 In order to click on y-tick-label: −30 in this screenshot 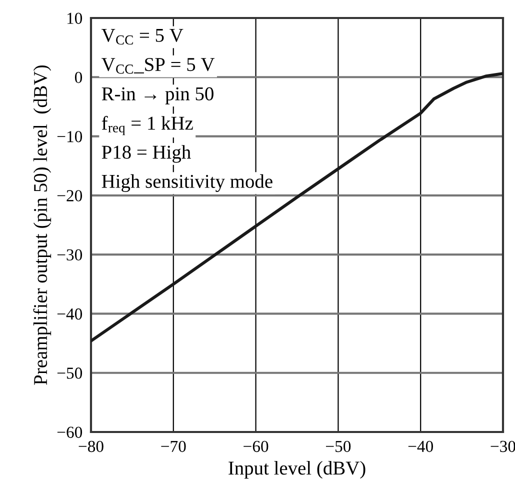, I will do `click(69, 255)`.